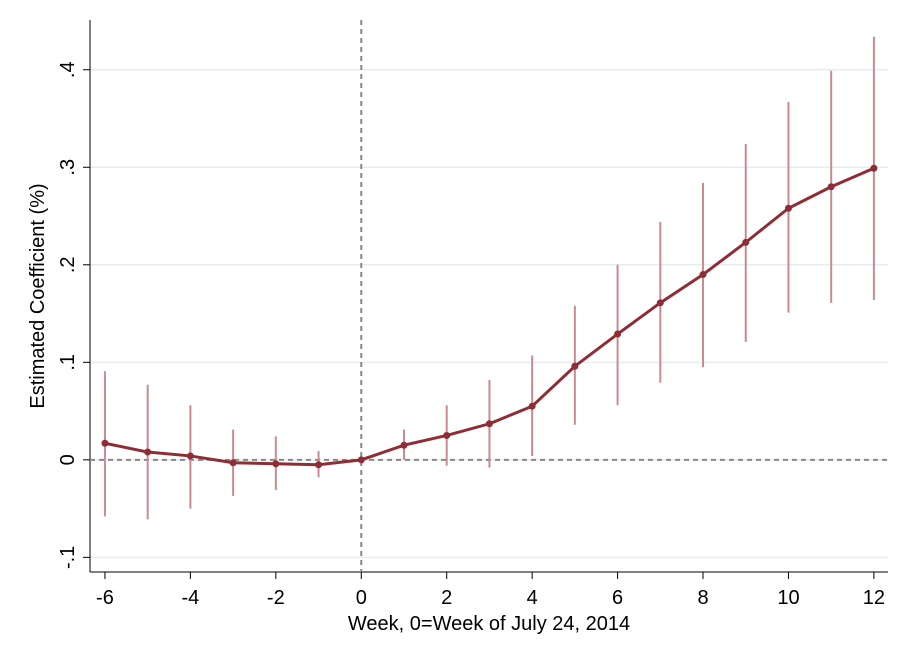 This screenshot has width=912, height=663. I want to click on x-tick-label: 8, so click(702, 598).